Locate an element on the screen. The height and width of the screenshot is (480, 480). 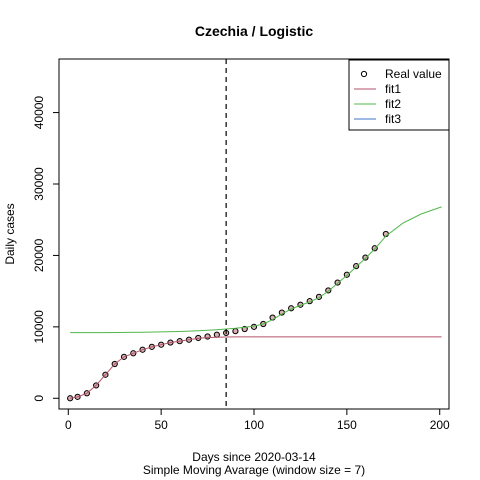
x-axis-label: Days since 2020-03-14 is located at coordinates (254, 457).